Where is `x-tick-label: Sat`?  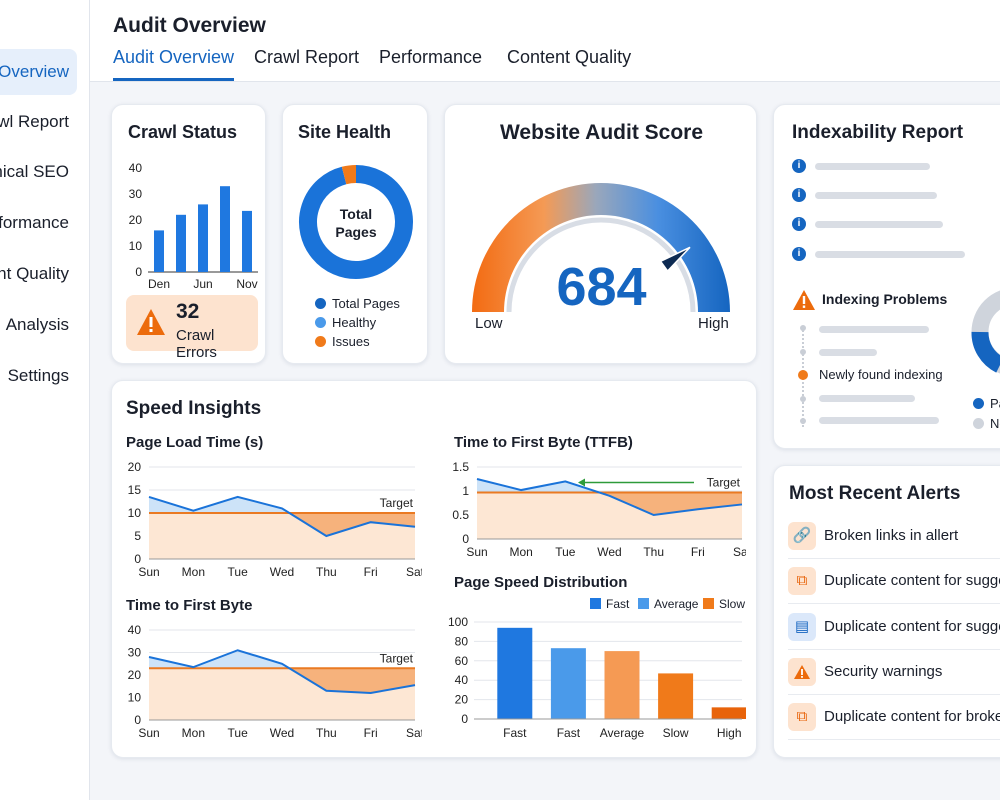 x-tick-label: Sat is located at coordinates (414, 572).